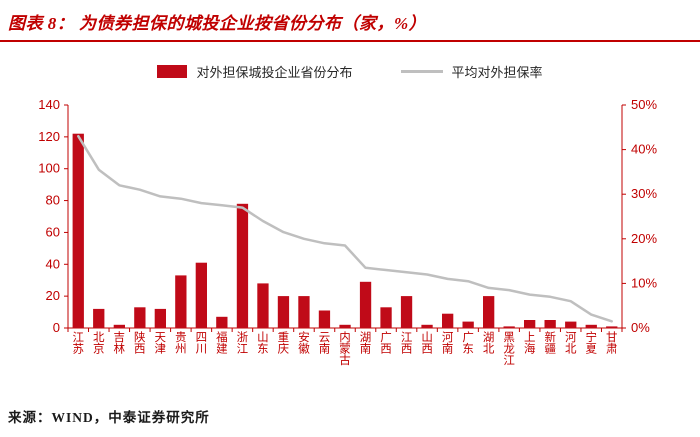 This screenshot has height=437, width=700. I want to click on svg-text: 140, so click(49, 104).